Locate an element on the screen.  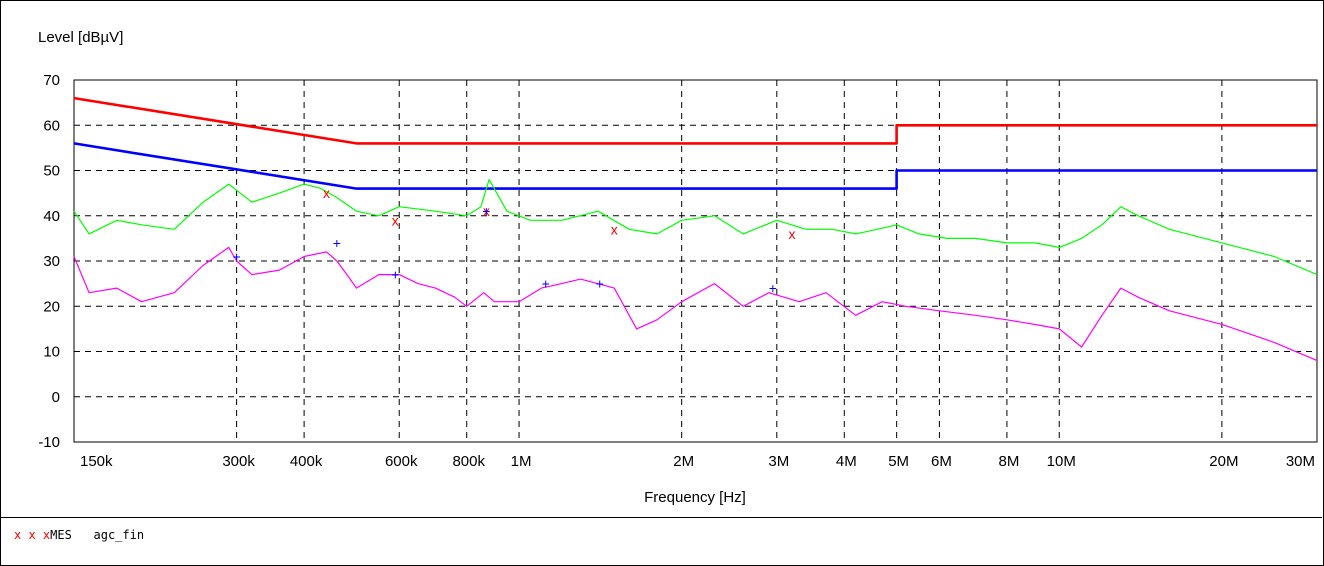
x-tick-label: 300k is located at coordinates (238, 461).